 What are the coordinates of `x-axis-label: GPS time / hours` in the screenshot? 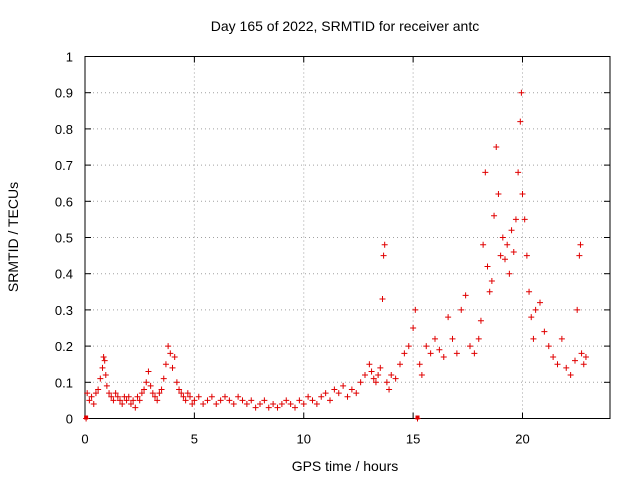 It's located at (345, 466).